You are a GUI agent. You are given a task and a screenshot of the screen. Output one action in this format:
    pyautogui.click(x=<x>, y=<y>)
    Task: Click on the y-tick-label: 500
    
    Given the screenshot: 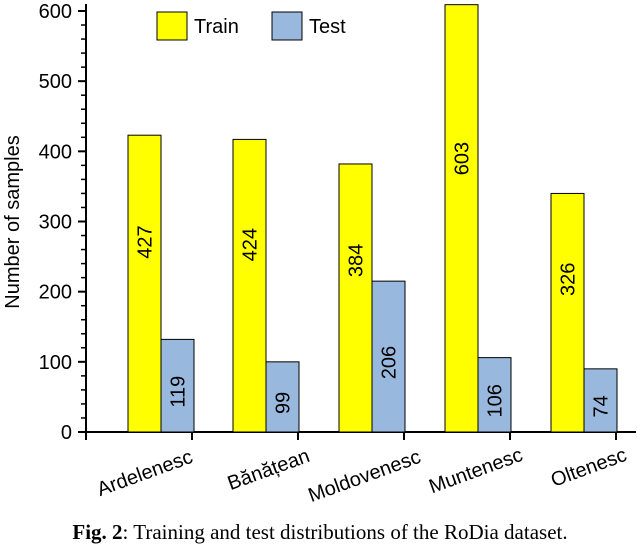 What is the action you would take?
    pyautogui.click(x=55, y=82)
    